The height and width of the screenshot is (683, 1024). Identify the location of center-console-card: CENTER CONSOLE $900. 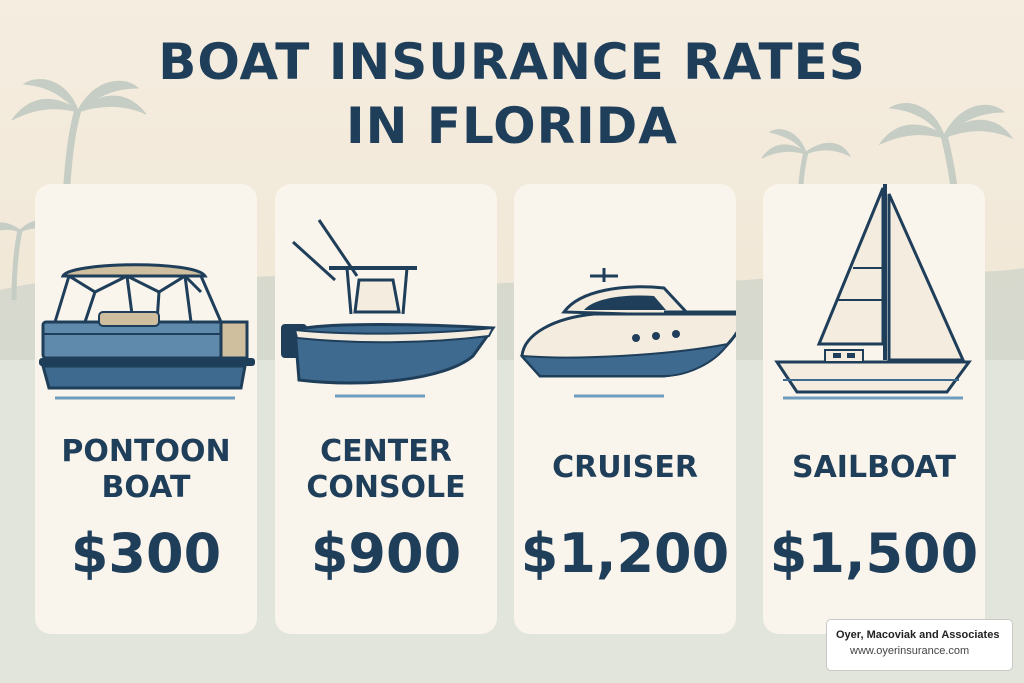
(386, 409).